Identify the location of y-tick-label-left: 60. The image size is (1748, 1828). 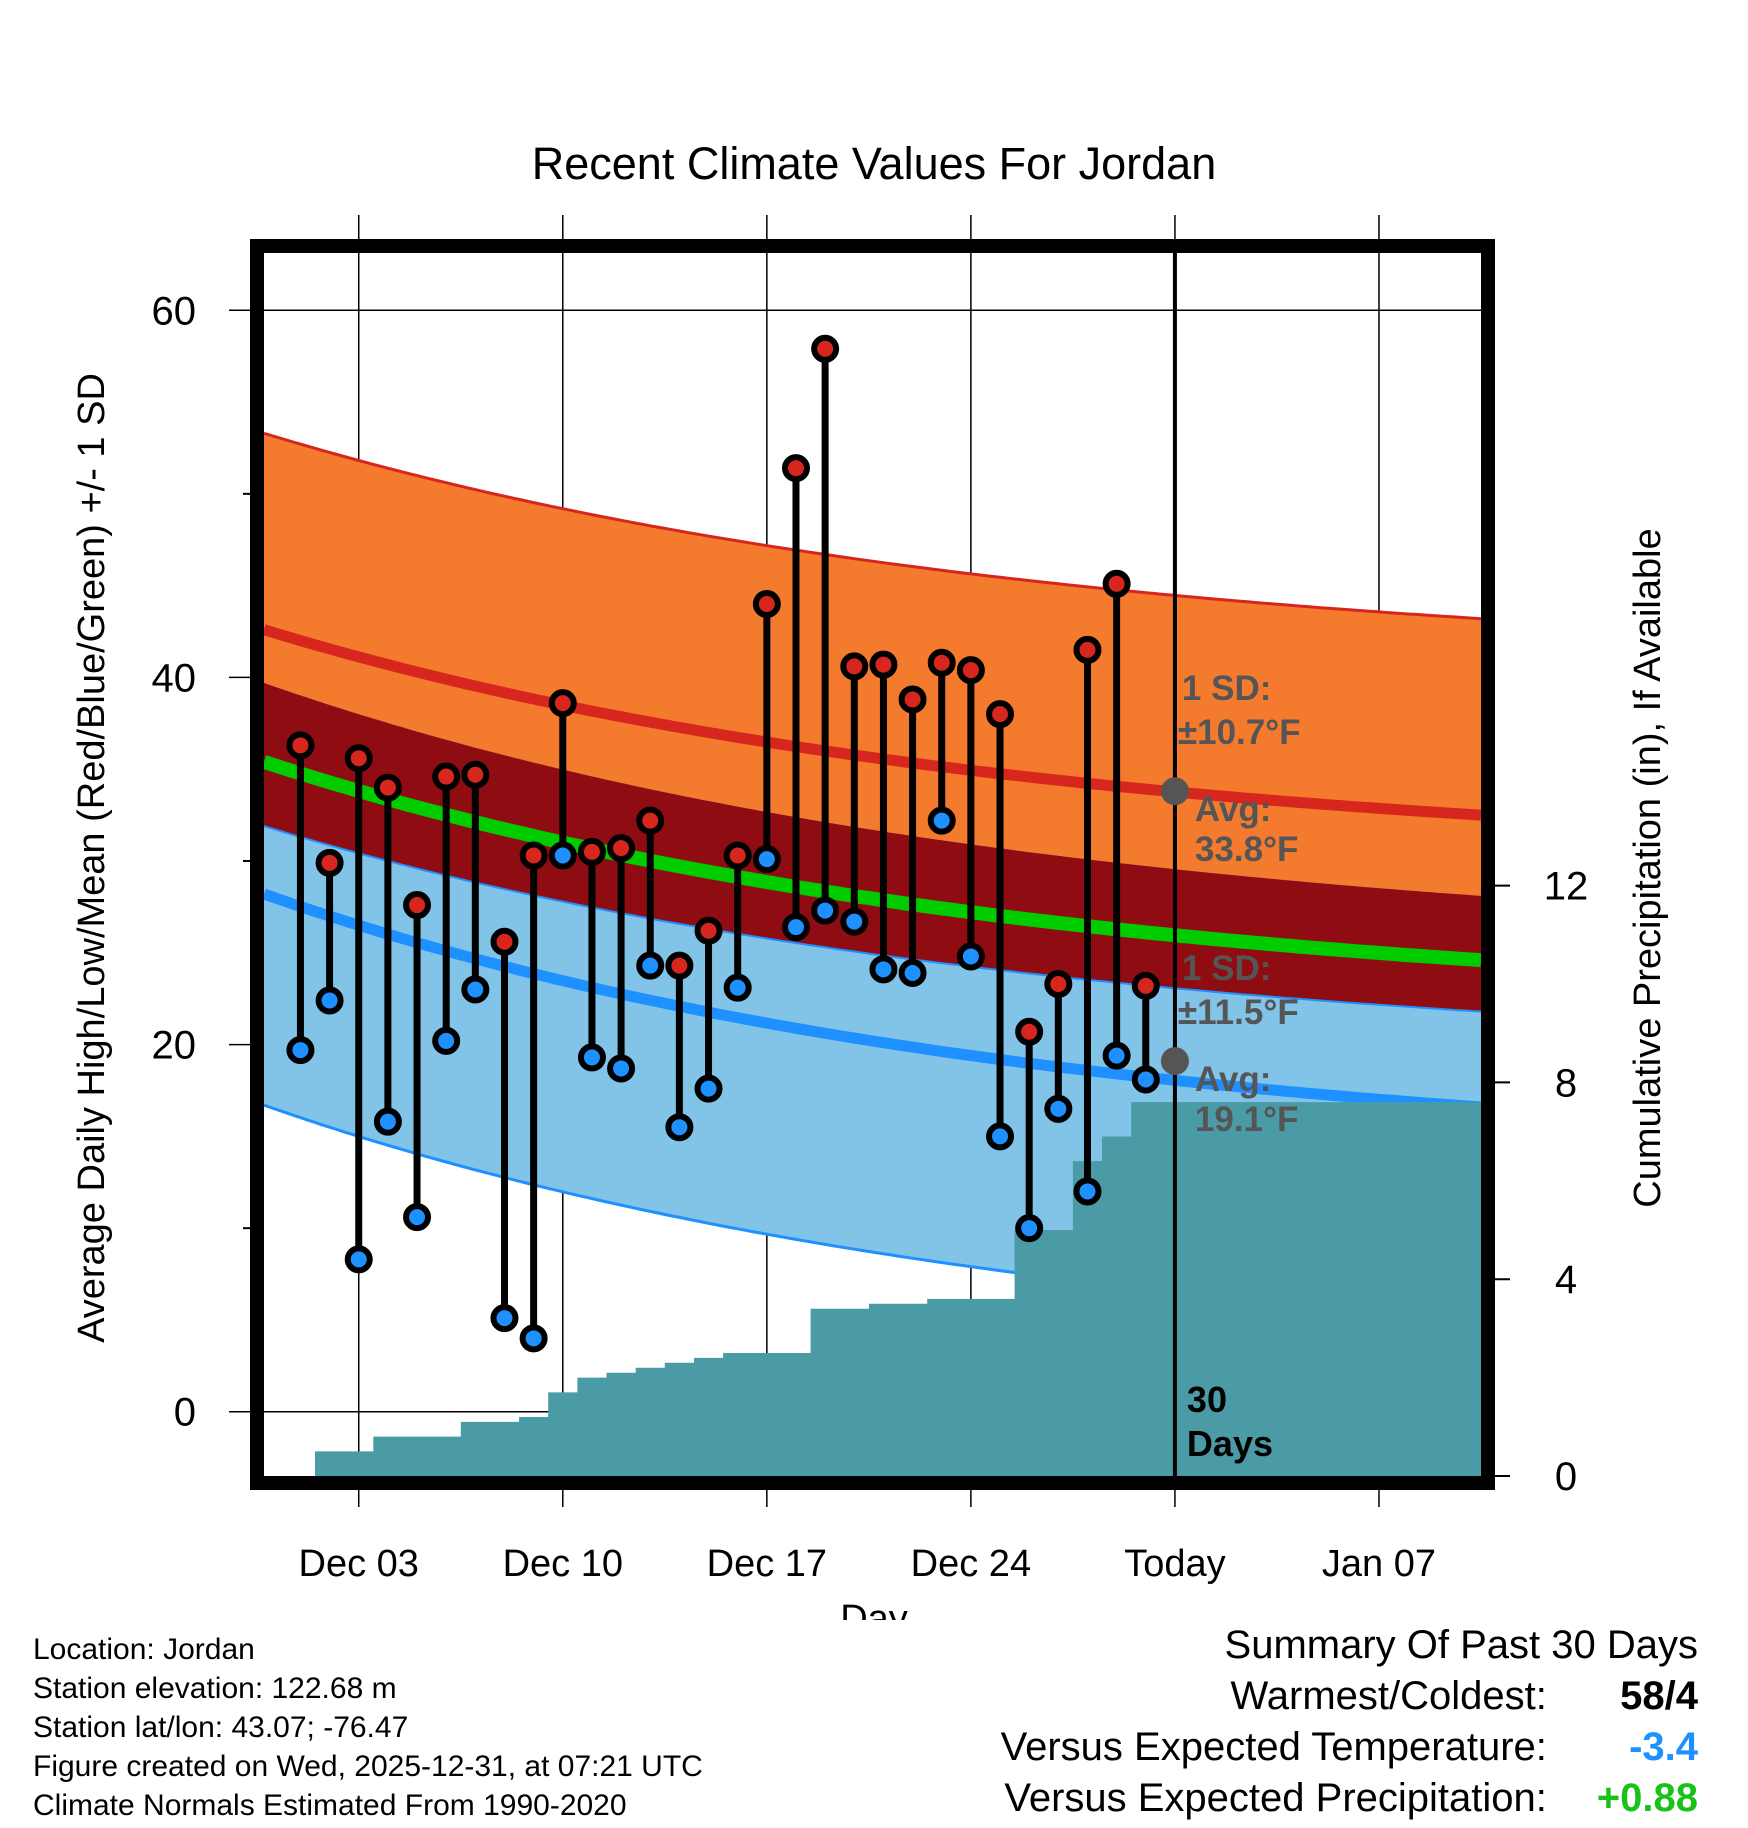
(174, 311).